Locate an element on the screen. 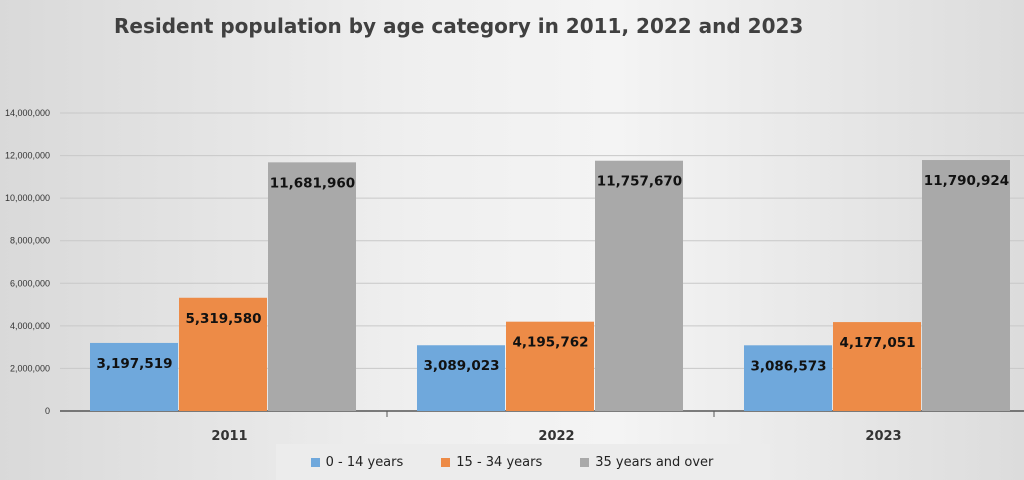 This screenshot has width=1024, height=480. data-label: 11,681,960 is located at coordinates (312, 183).